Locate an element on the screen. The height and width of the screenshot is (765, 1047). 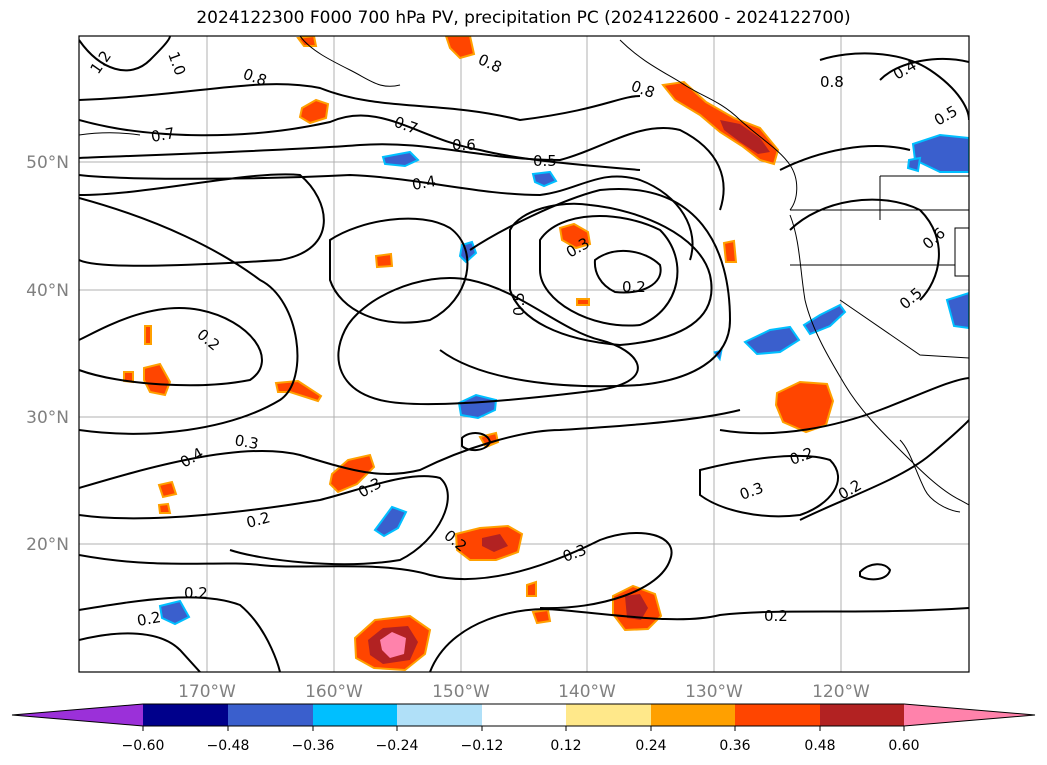
colorbar-tick-label: 0.24 is located at coordinates (650, 746).